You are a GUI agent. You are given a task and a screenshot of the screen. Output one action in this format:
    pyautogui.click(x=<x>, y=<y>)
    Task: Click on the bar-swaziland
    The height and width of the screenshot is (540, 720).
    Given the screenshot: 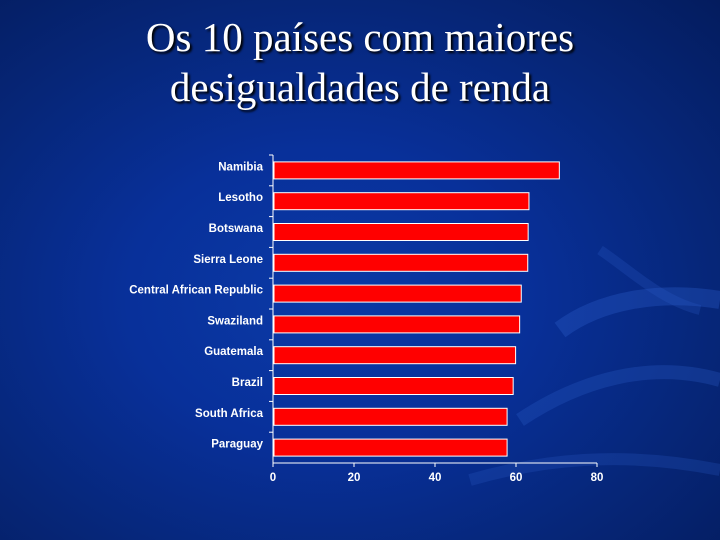 What is the action you would take?
    pyautogui.click(x=397, y=324)
    